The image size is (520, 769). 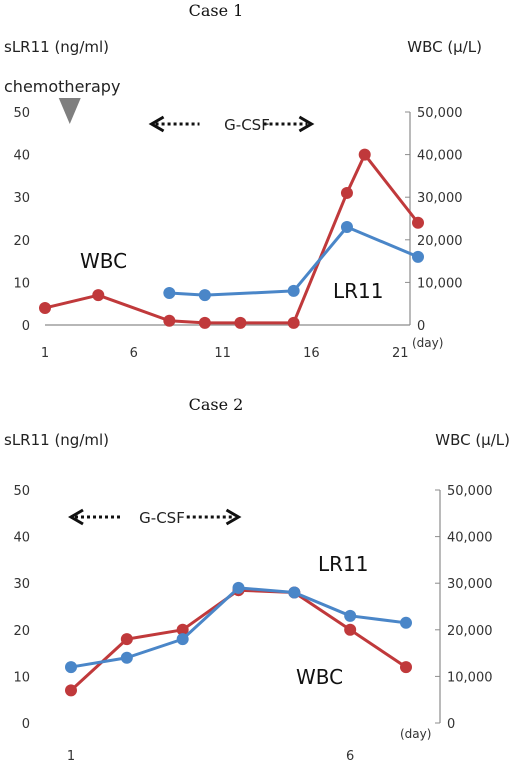 I want to click on x-tick-label: 16, so click(x=311, y=353).